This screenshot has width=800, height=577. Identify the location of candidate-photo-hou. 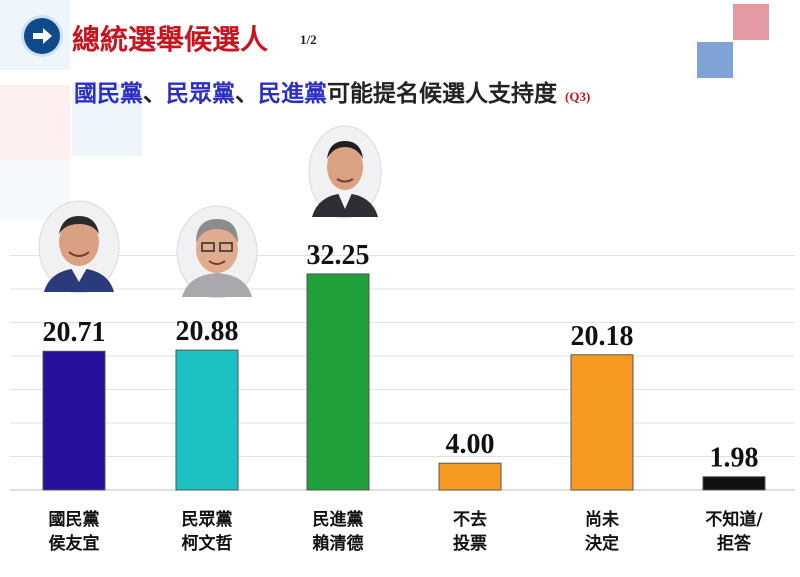
(79, 247).